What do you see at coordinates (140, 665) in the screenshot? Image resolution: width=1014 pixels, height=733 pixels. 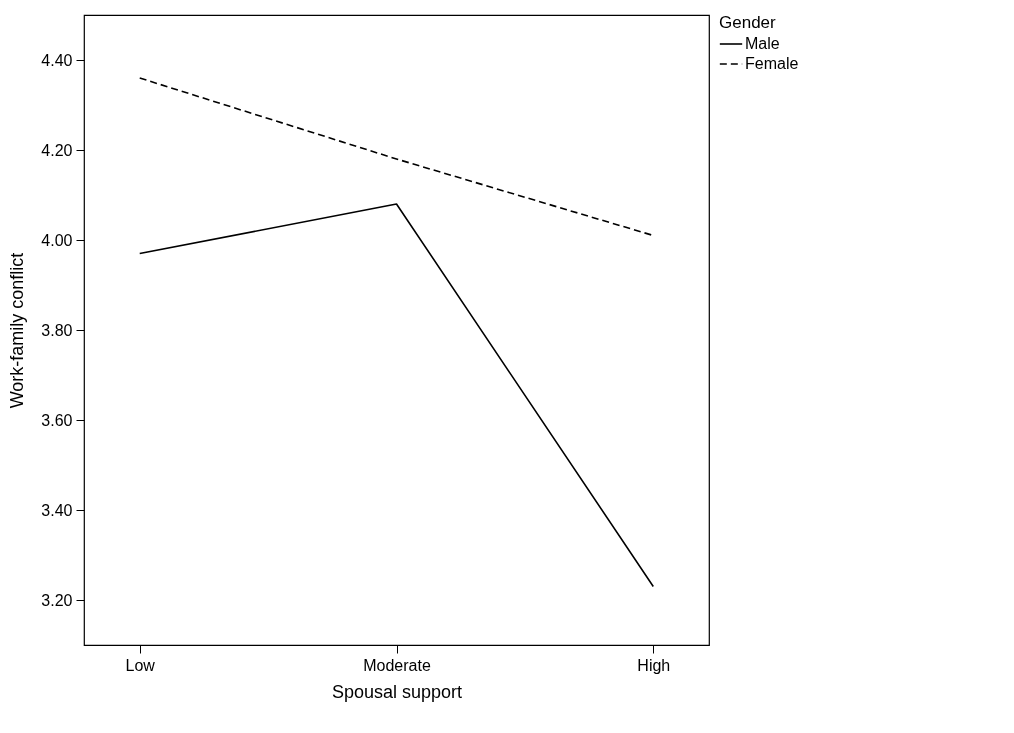 I see `x-tick-label: Low` at bounding box center [140, 665].